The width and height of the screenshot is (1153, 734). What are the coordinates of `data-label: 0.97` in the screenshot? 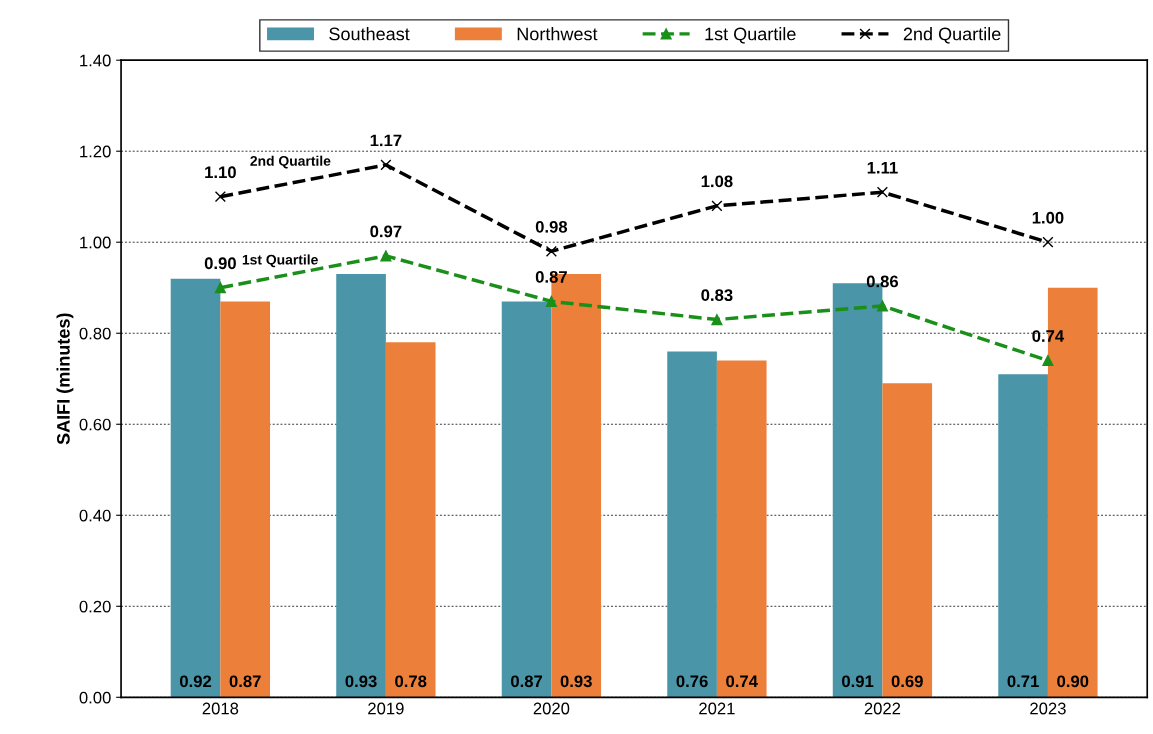 It's located at (386, 231).